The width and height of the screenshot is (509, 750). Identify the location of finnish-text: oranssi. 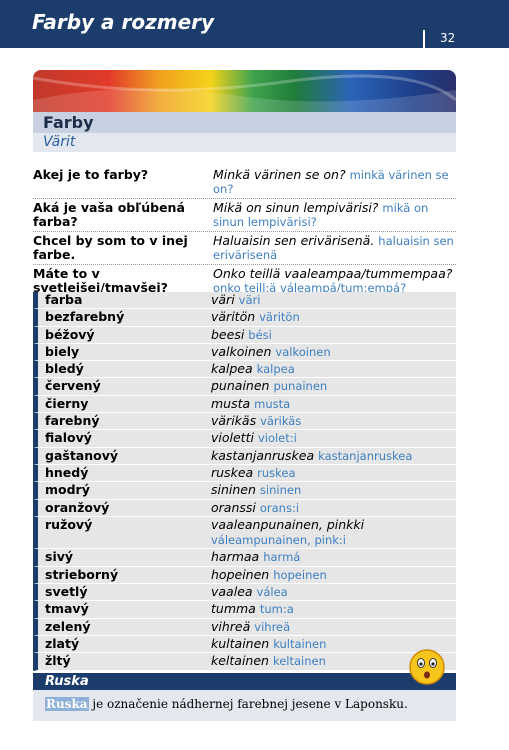
(233, 507).